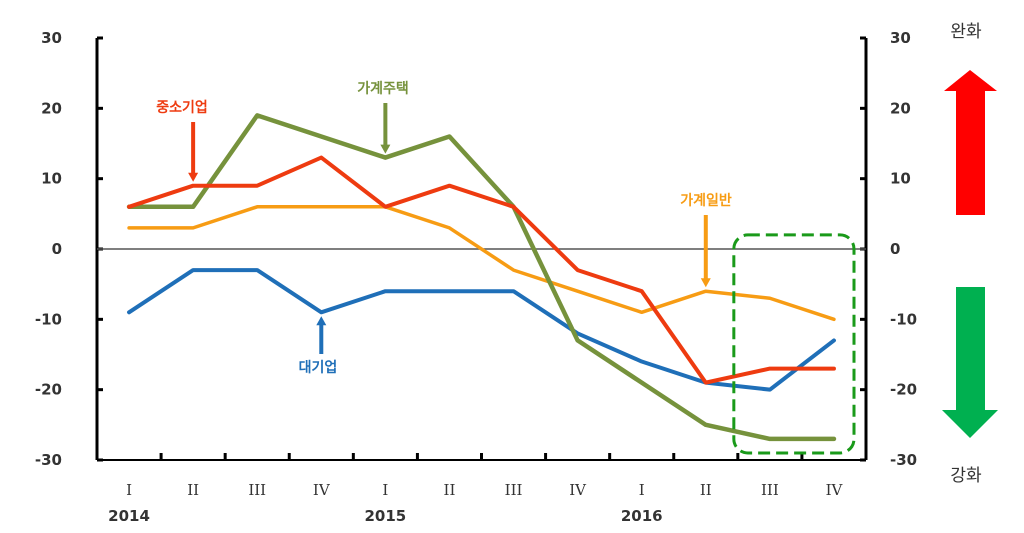 The image size is (1024, 533). What do you see at coordinates (966, 32) in the screenshot?
I see `side-label-top: 완화` at bounding box center [966, 32].